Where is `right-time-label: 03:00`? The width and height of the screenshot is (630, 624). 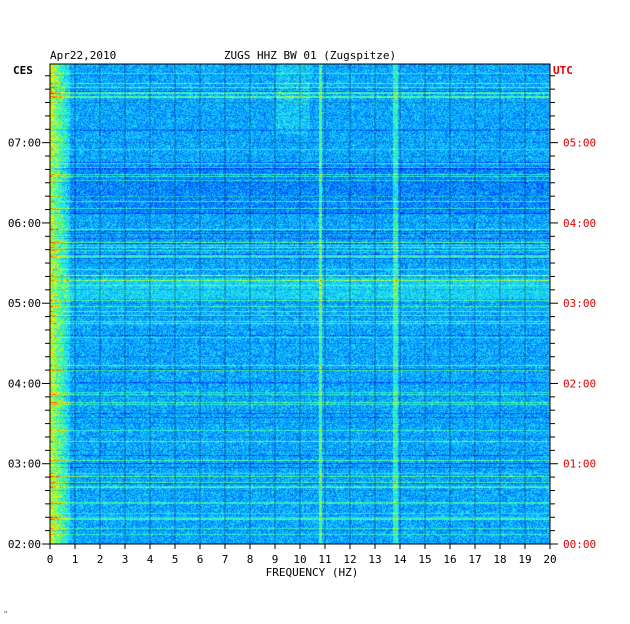
right-time-label: 03:00 is located at coordinates (579, 303).